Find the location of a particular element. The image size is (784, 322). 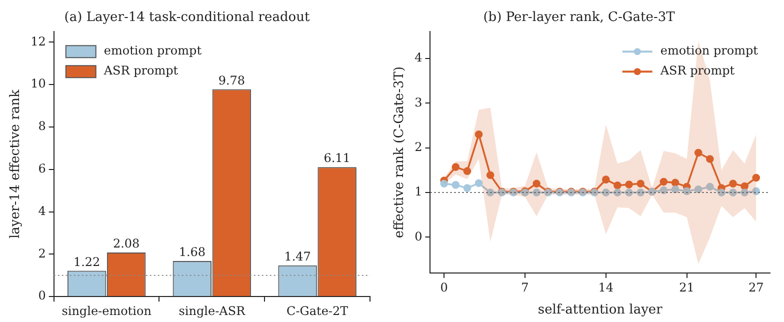

y-axis-title: layer-14 effective rank is located at coordinates (16, 164).